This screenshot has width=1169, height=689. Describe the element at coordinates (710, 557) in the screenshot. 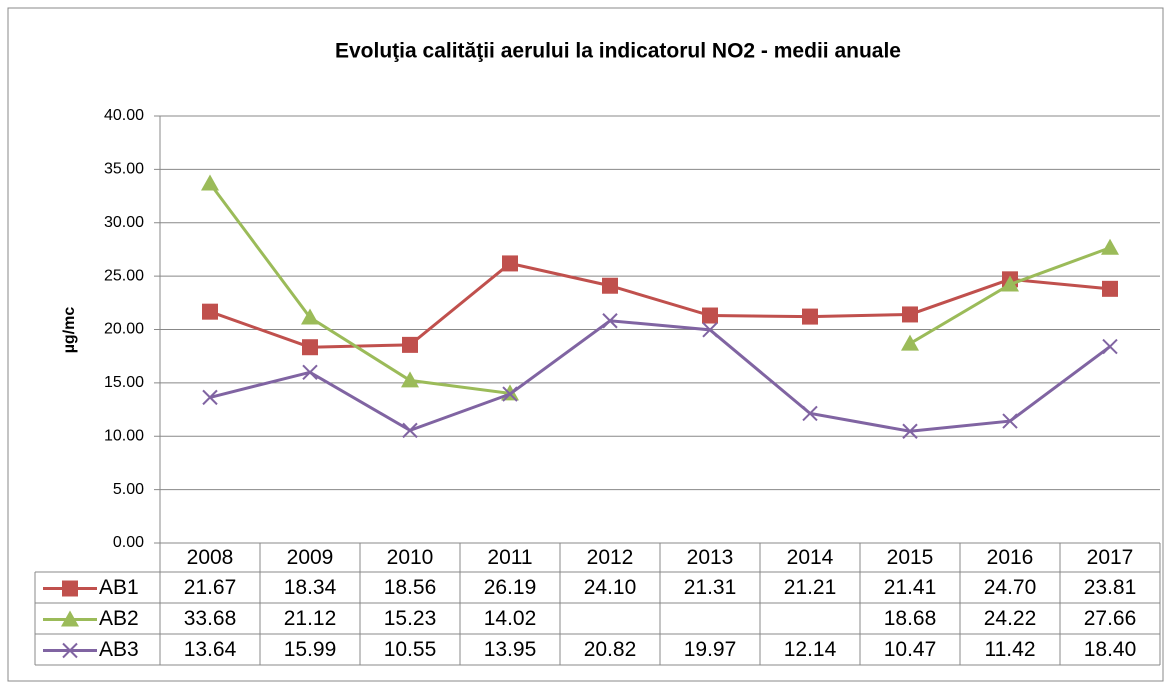

I see `x-tick-label: 2013` at that location.